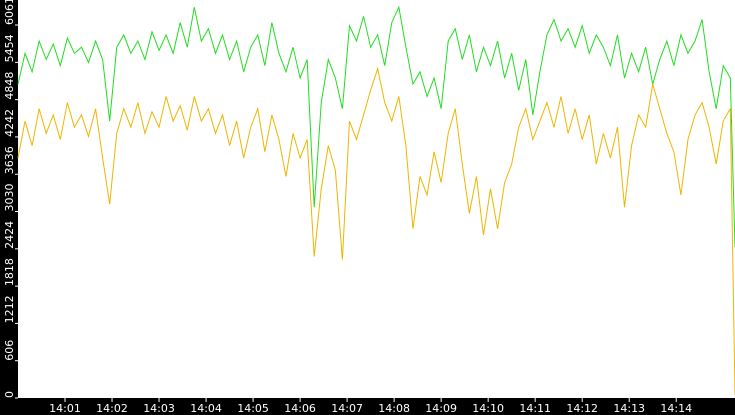  Describe the element at coordinates (394, 408) in the screenshot. I see `x-tick-label: 14:08` at that location.